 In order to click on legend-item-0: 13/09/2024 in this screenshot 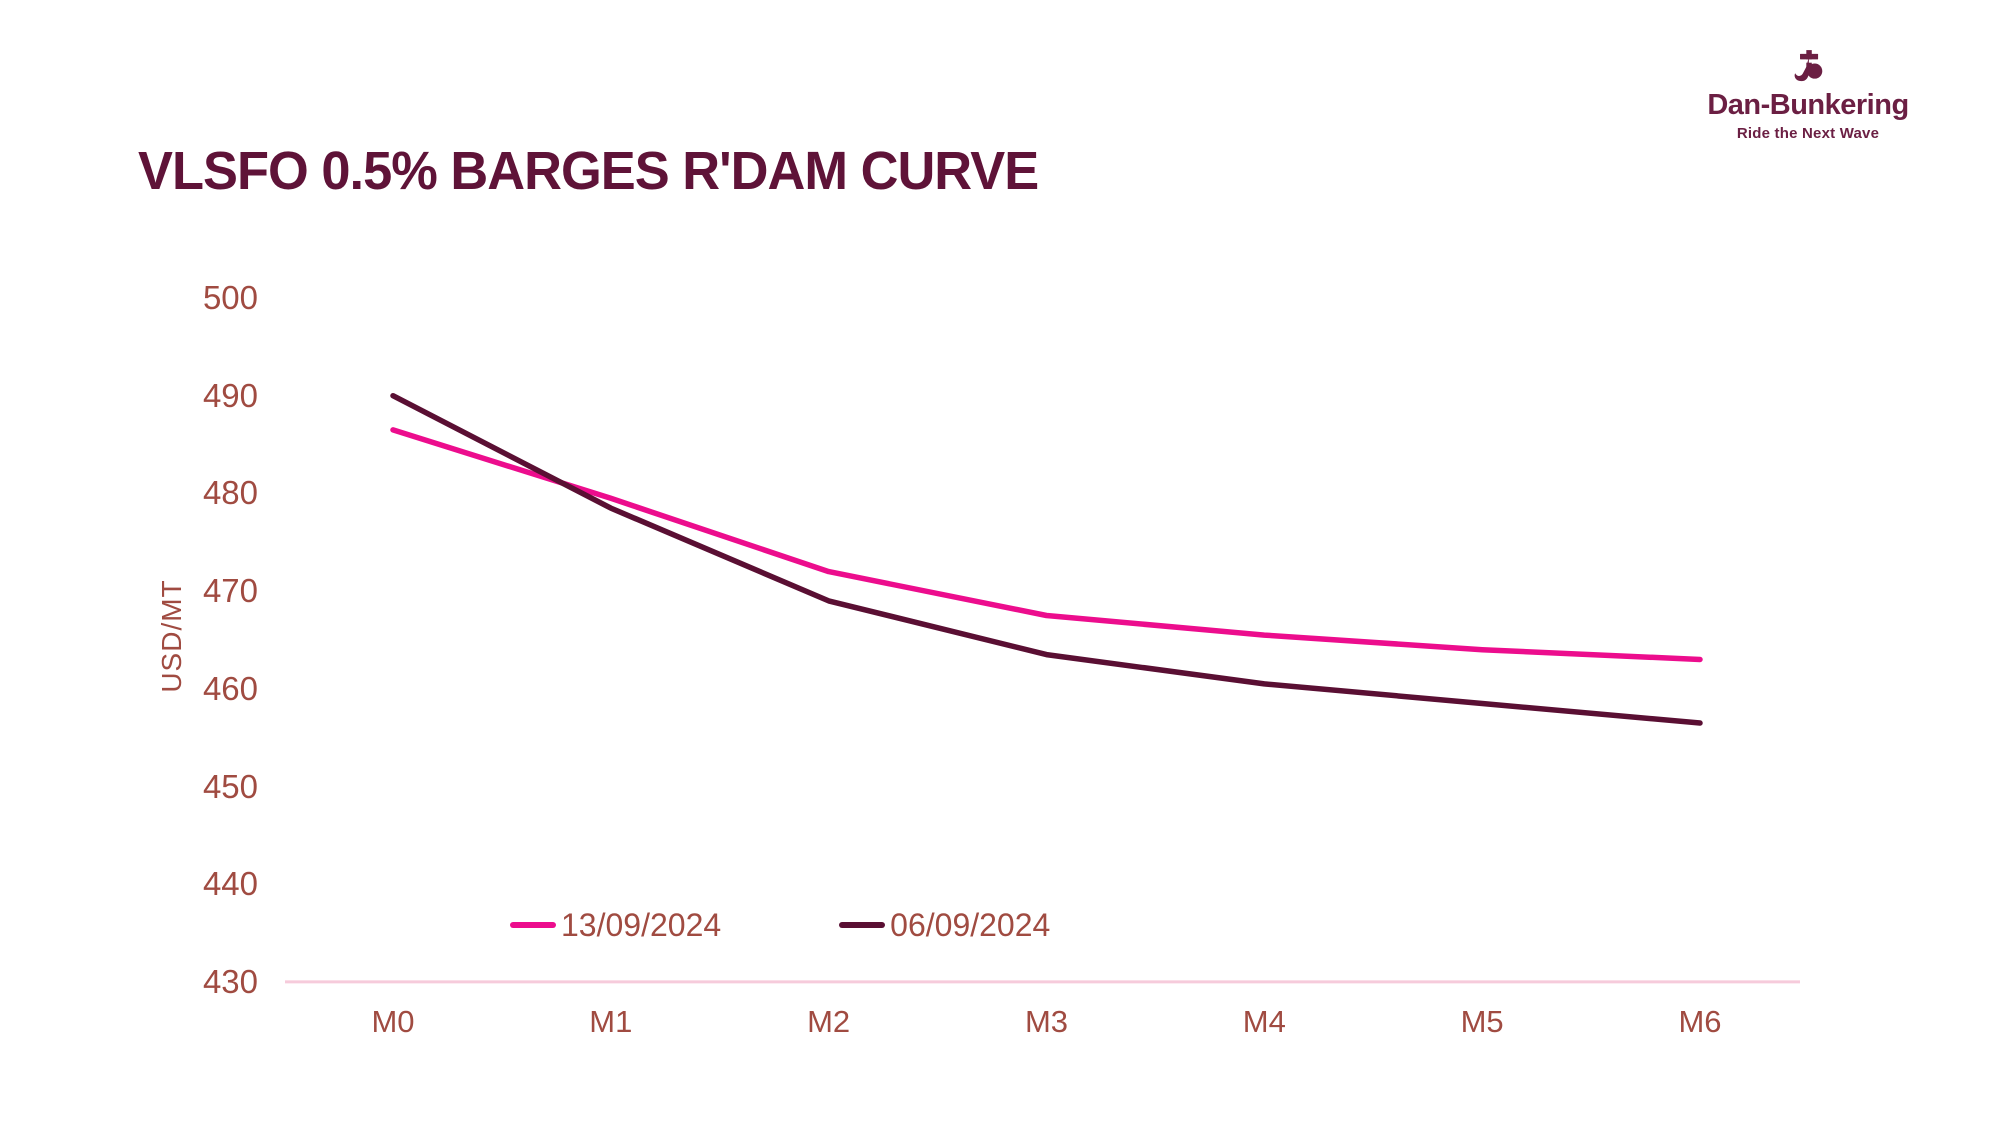, I will do `click(615, 925)`.